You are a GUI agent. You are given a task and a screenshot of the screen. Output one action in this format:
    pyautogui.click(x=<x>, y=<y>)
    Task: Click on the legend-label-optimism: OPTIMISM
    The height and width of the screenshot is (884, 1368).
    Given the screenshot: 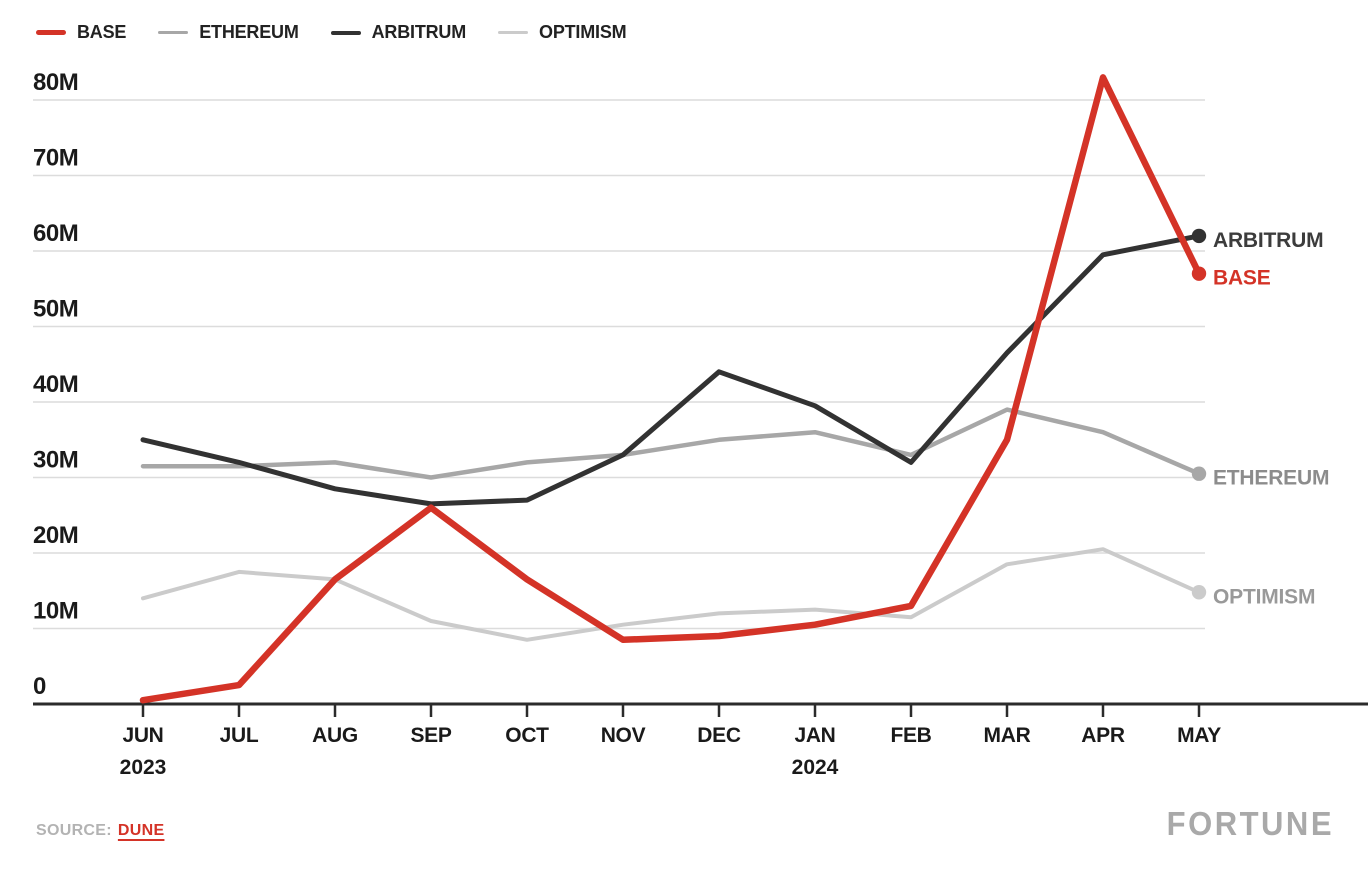 What is the action you would take?
    pyautogui.click(x=583, y=32)
    